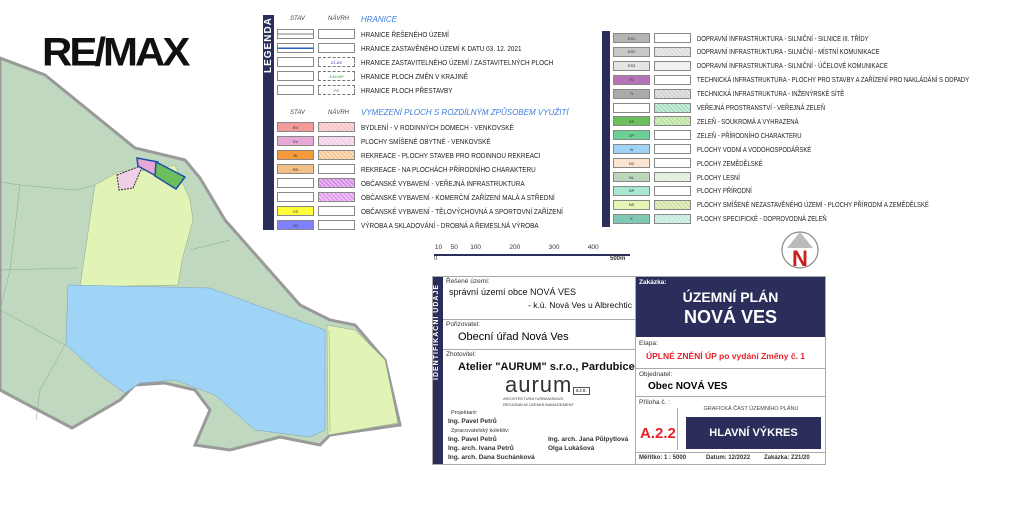 Image resolution: width=1024 pixels, height=529 pixels. I want to click on meritko: 1 : 5000, so click(675, 458).